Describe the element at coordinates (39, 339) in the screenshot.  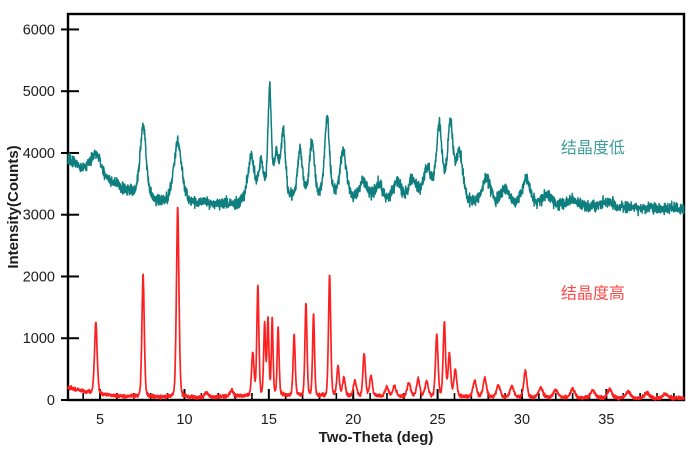
I see `y-tick-label: 1000` at that location.